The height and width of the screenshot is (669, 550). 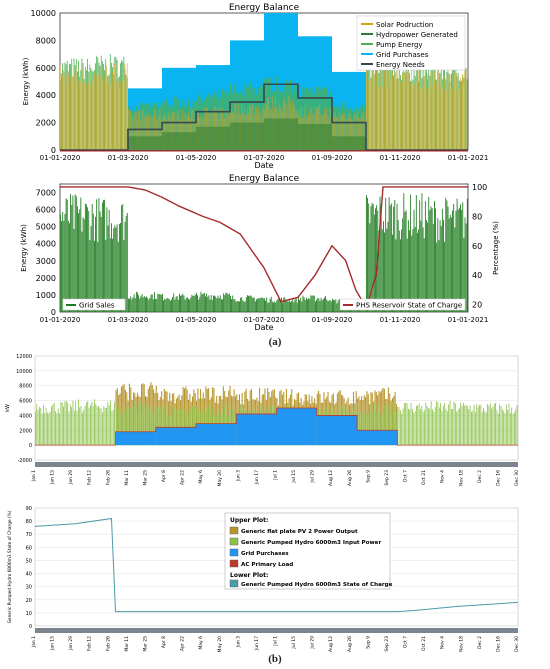 I want to click on y-tick-label: 70, so click(x=29, y=535).